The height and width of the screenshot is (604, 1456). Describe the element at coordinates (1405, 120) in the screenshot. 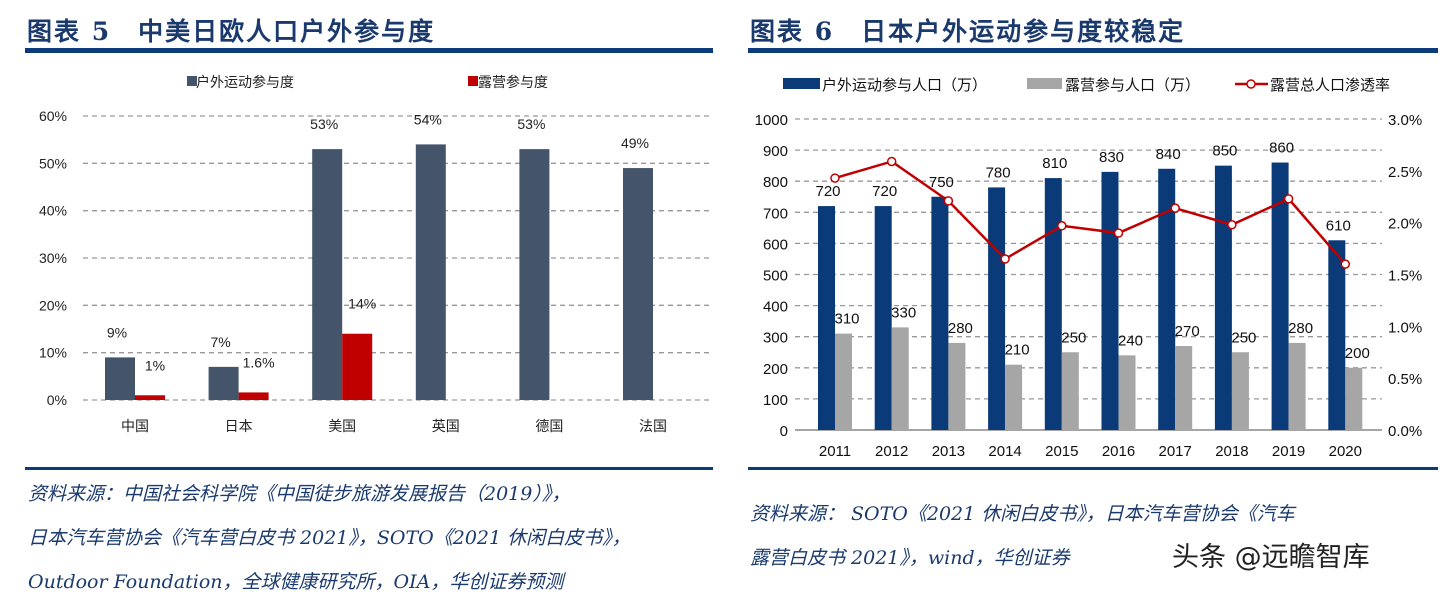

I see `y2-tick-label: 3.0%` at that location.